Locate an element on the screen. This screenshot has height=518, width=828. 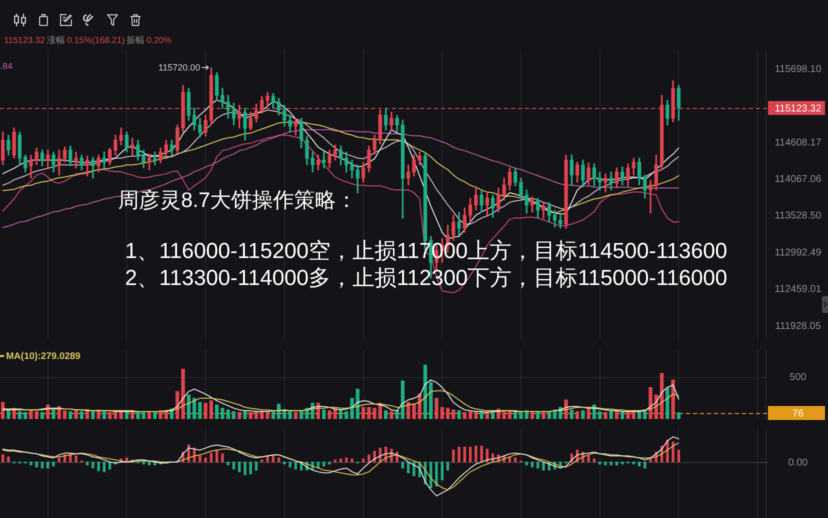
y-tick-label: 114608.17 is located at coordinates (798, 142).